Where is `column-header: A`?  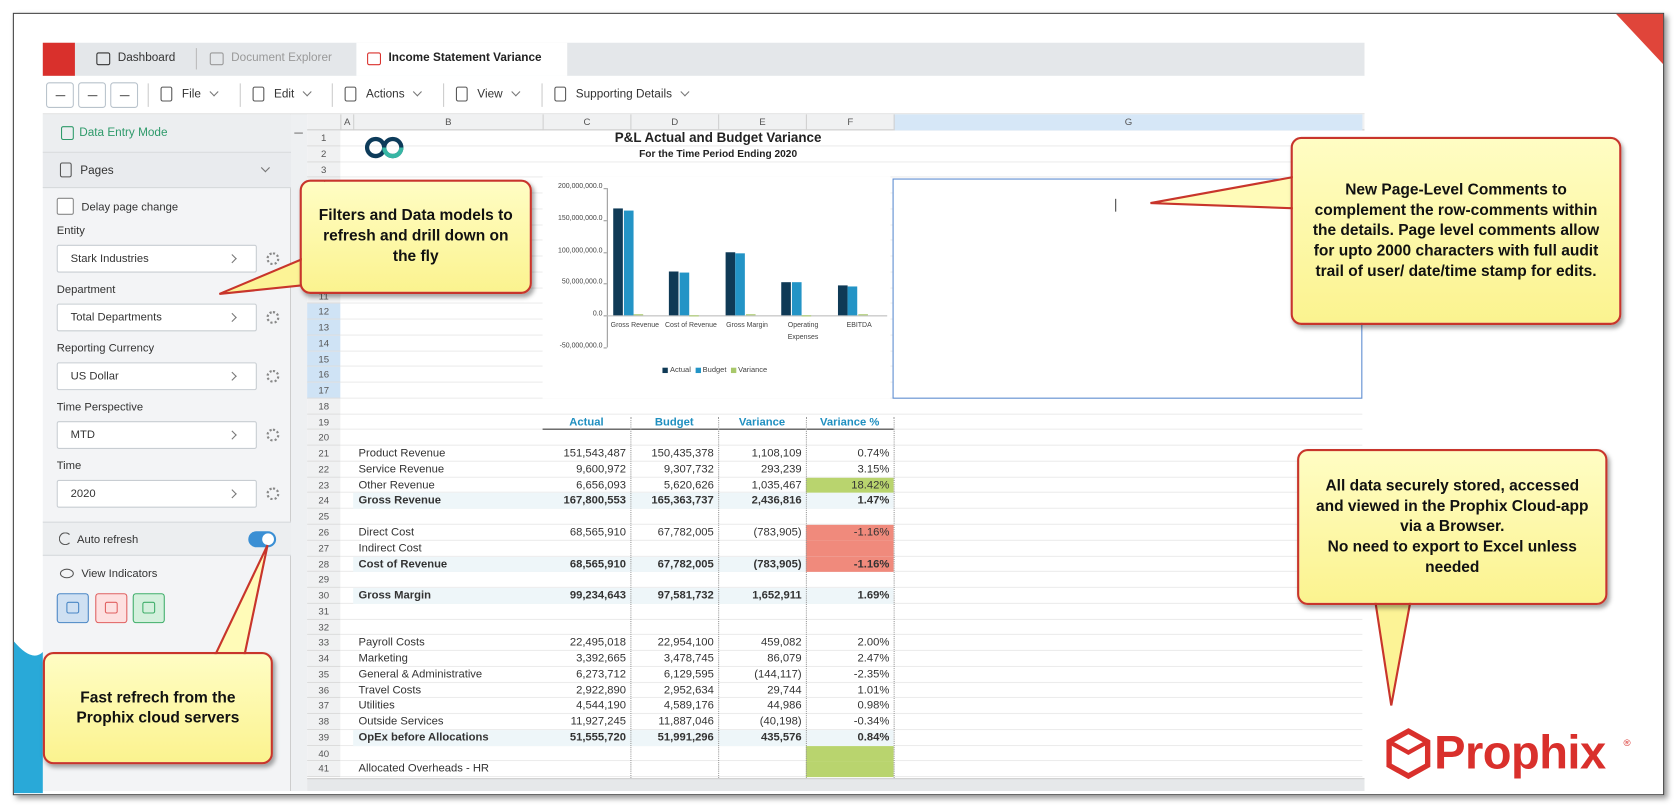 column-header: A is located at coordinates (346, 122).